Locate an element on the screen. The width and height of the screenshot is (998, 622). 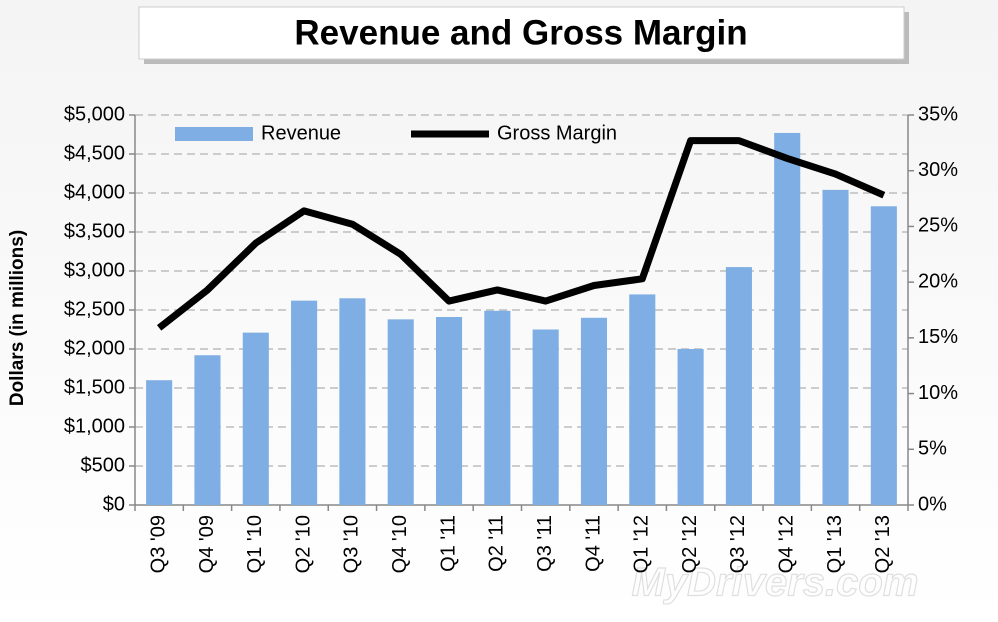
x-tick-label: Q2 '11 is located at coordinates (497, 543).